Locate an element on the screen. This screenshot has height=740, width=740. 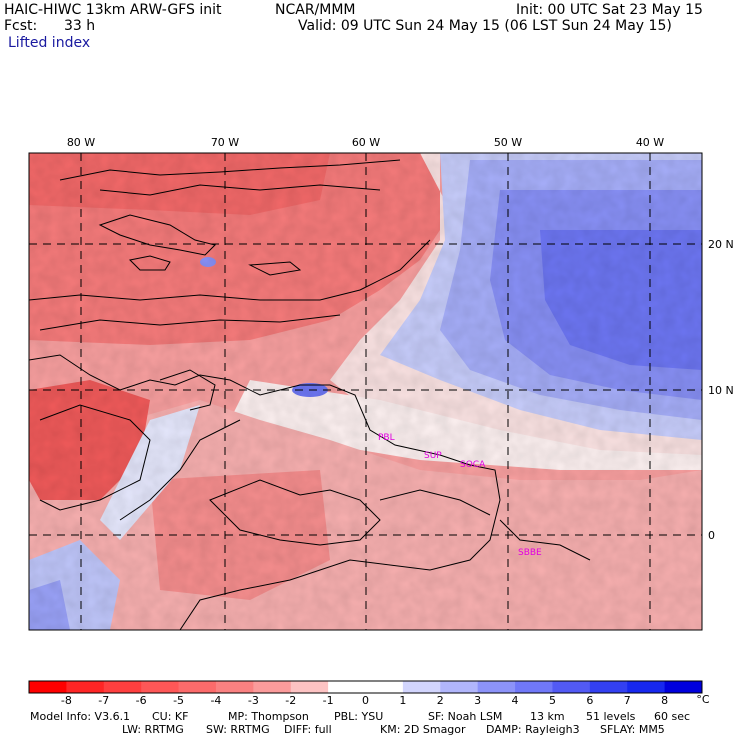
sf-scheme: SF: Noah LSM is located at coordinates (465, 716).